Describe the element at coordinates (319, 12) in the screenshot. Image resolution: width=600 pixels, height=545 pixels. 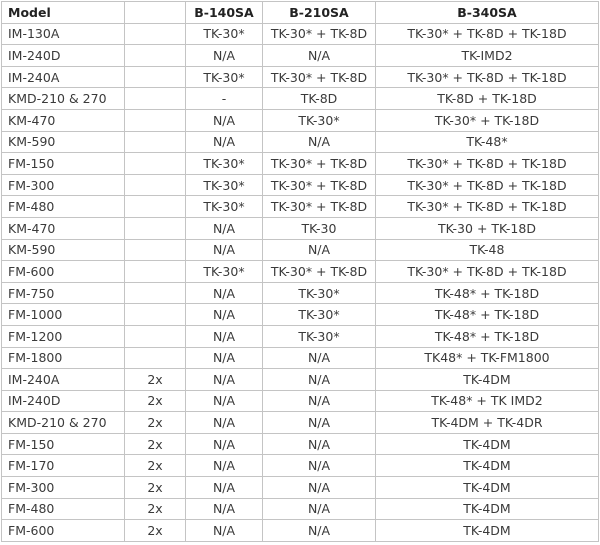
I see `header-cell: B-210SA` at that location.